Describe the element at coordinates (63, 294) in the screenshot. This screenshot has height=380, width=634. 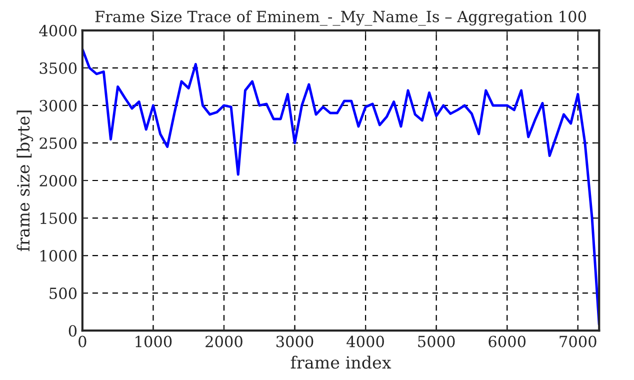
I see `y-tick-label: 500` at that location.